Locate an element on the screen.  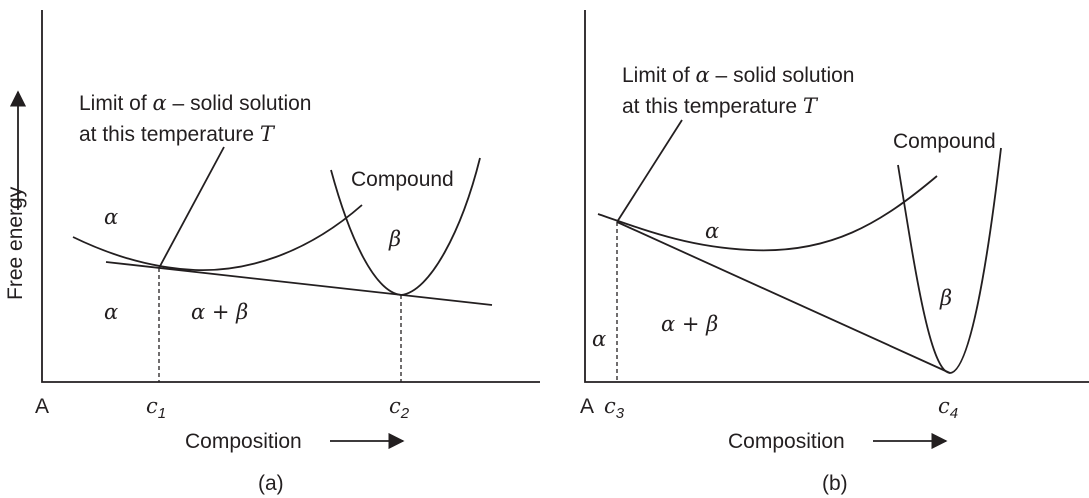
panel-b-annotation-line1: Limit of α – solid solution is located at coordinates (738, 75).